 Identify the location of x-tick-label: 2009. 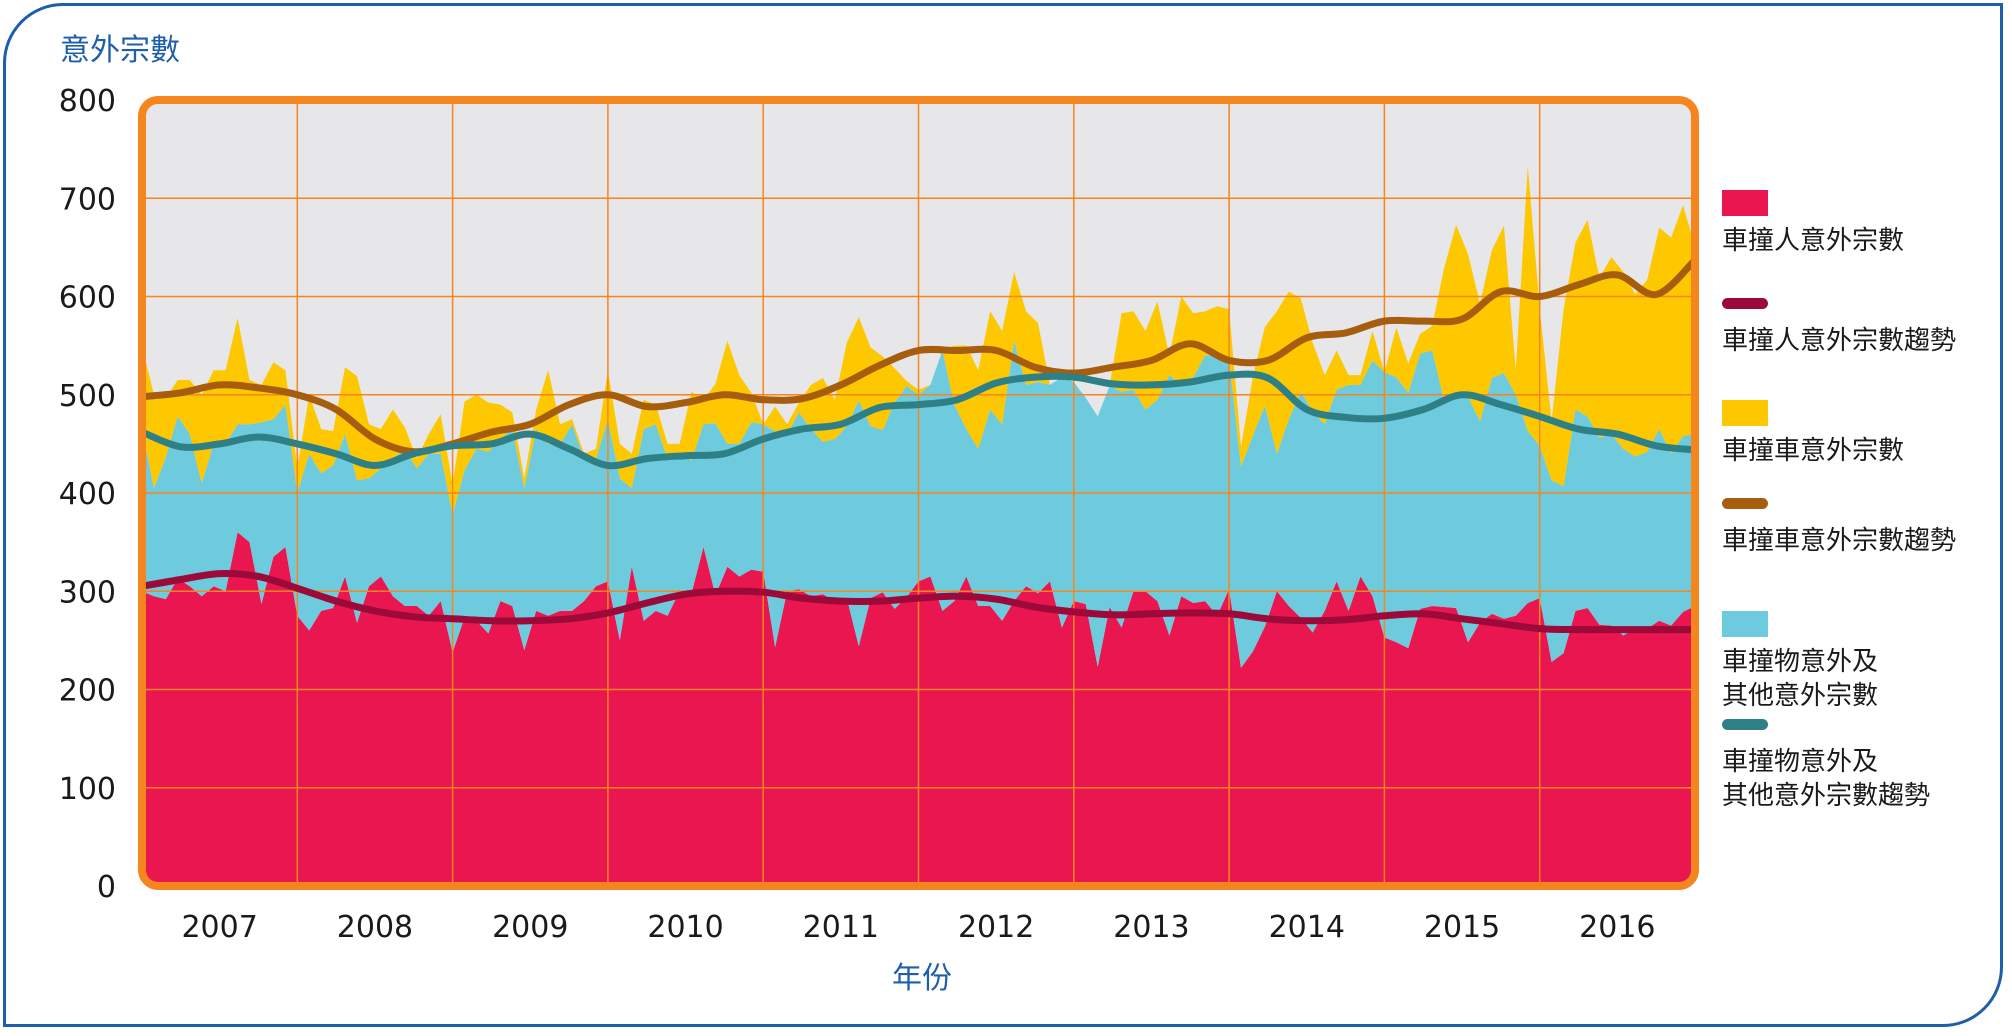
(530, 927).